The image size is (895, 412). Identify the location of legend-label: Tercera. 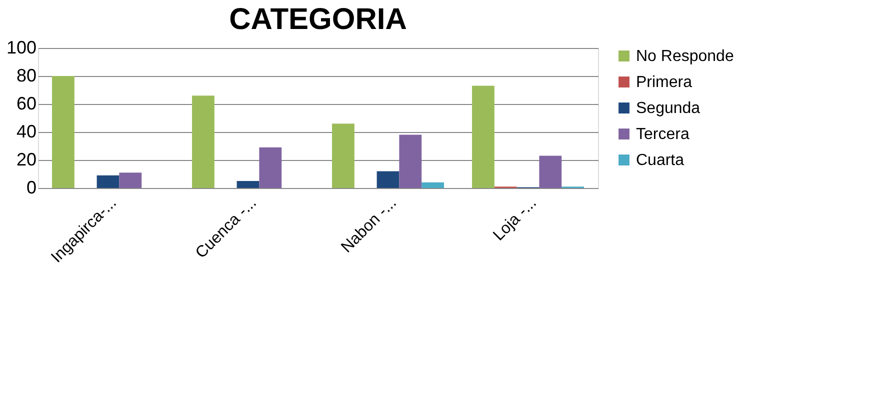
(663, 134).